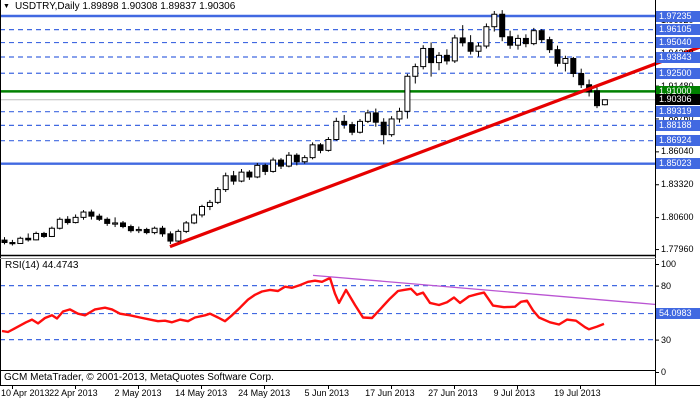 Image resolution: width=700 pixels, height=402 pixels. I want to click on date-label: 14 May 2013, so click(201, 393).